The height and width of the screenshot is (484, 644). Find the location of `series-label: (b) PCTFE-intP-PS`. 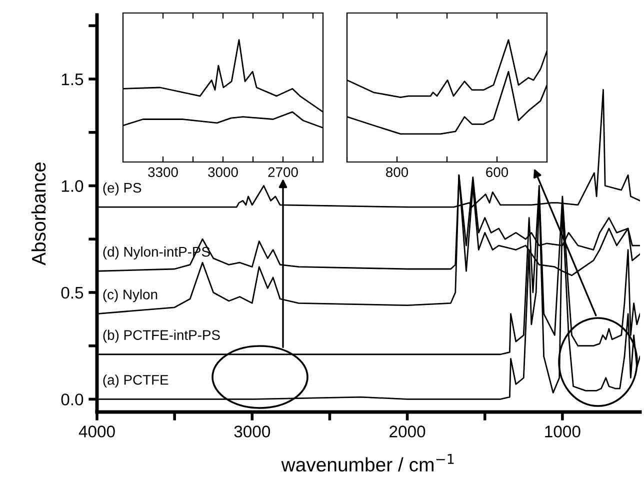

series-label: (b) PCTFE-intP-PS is located at coordinates (161, 336).